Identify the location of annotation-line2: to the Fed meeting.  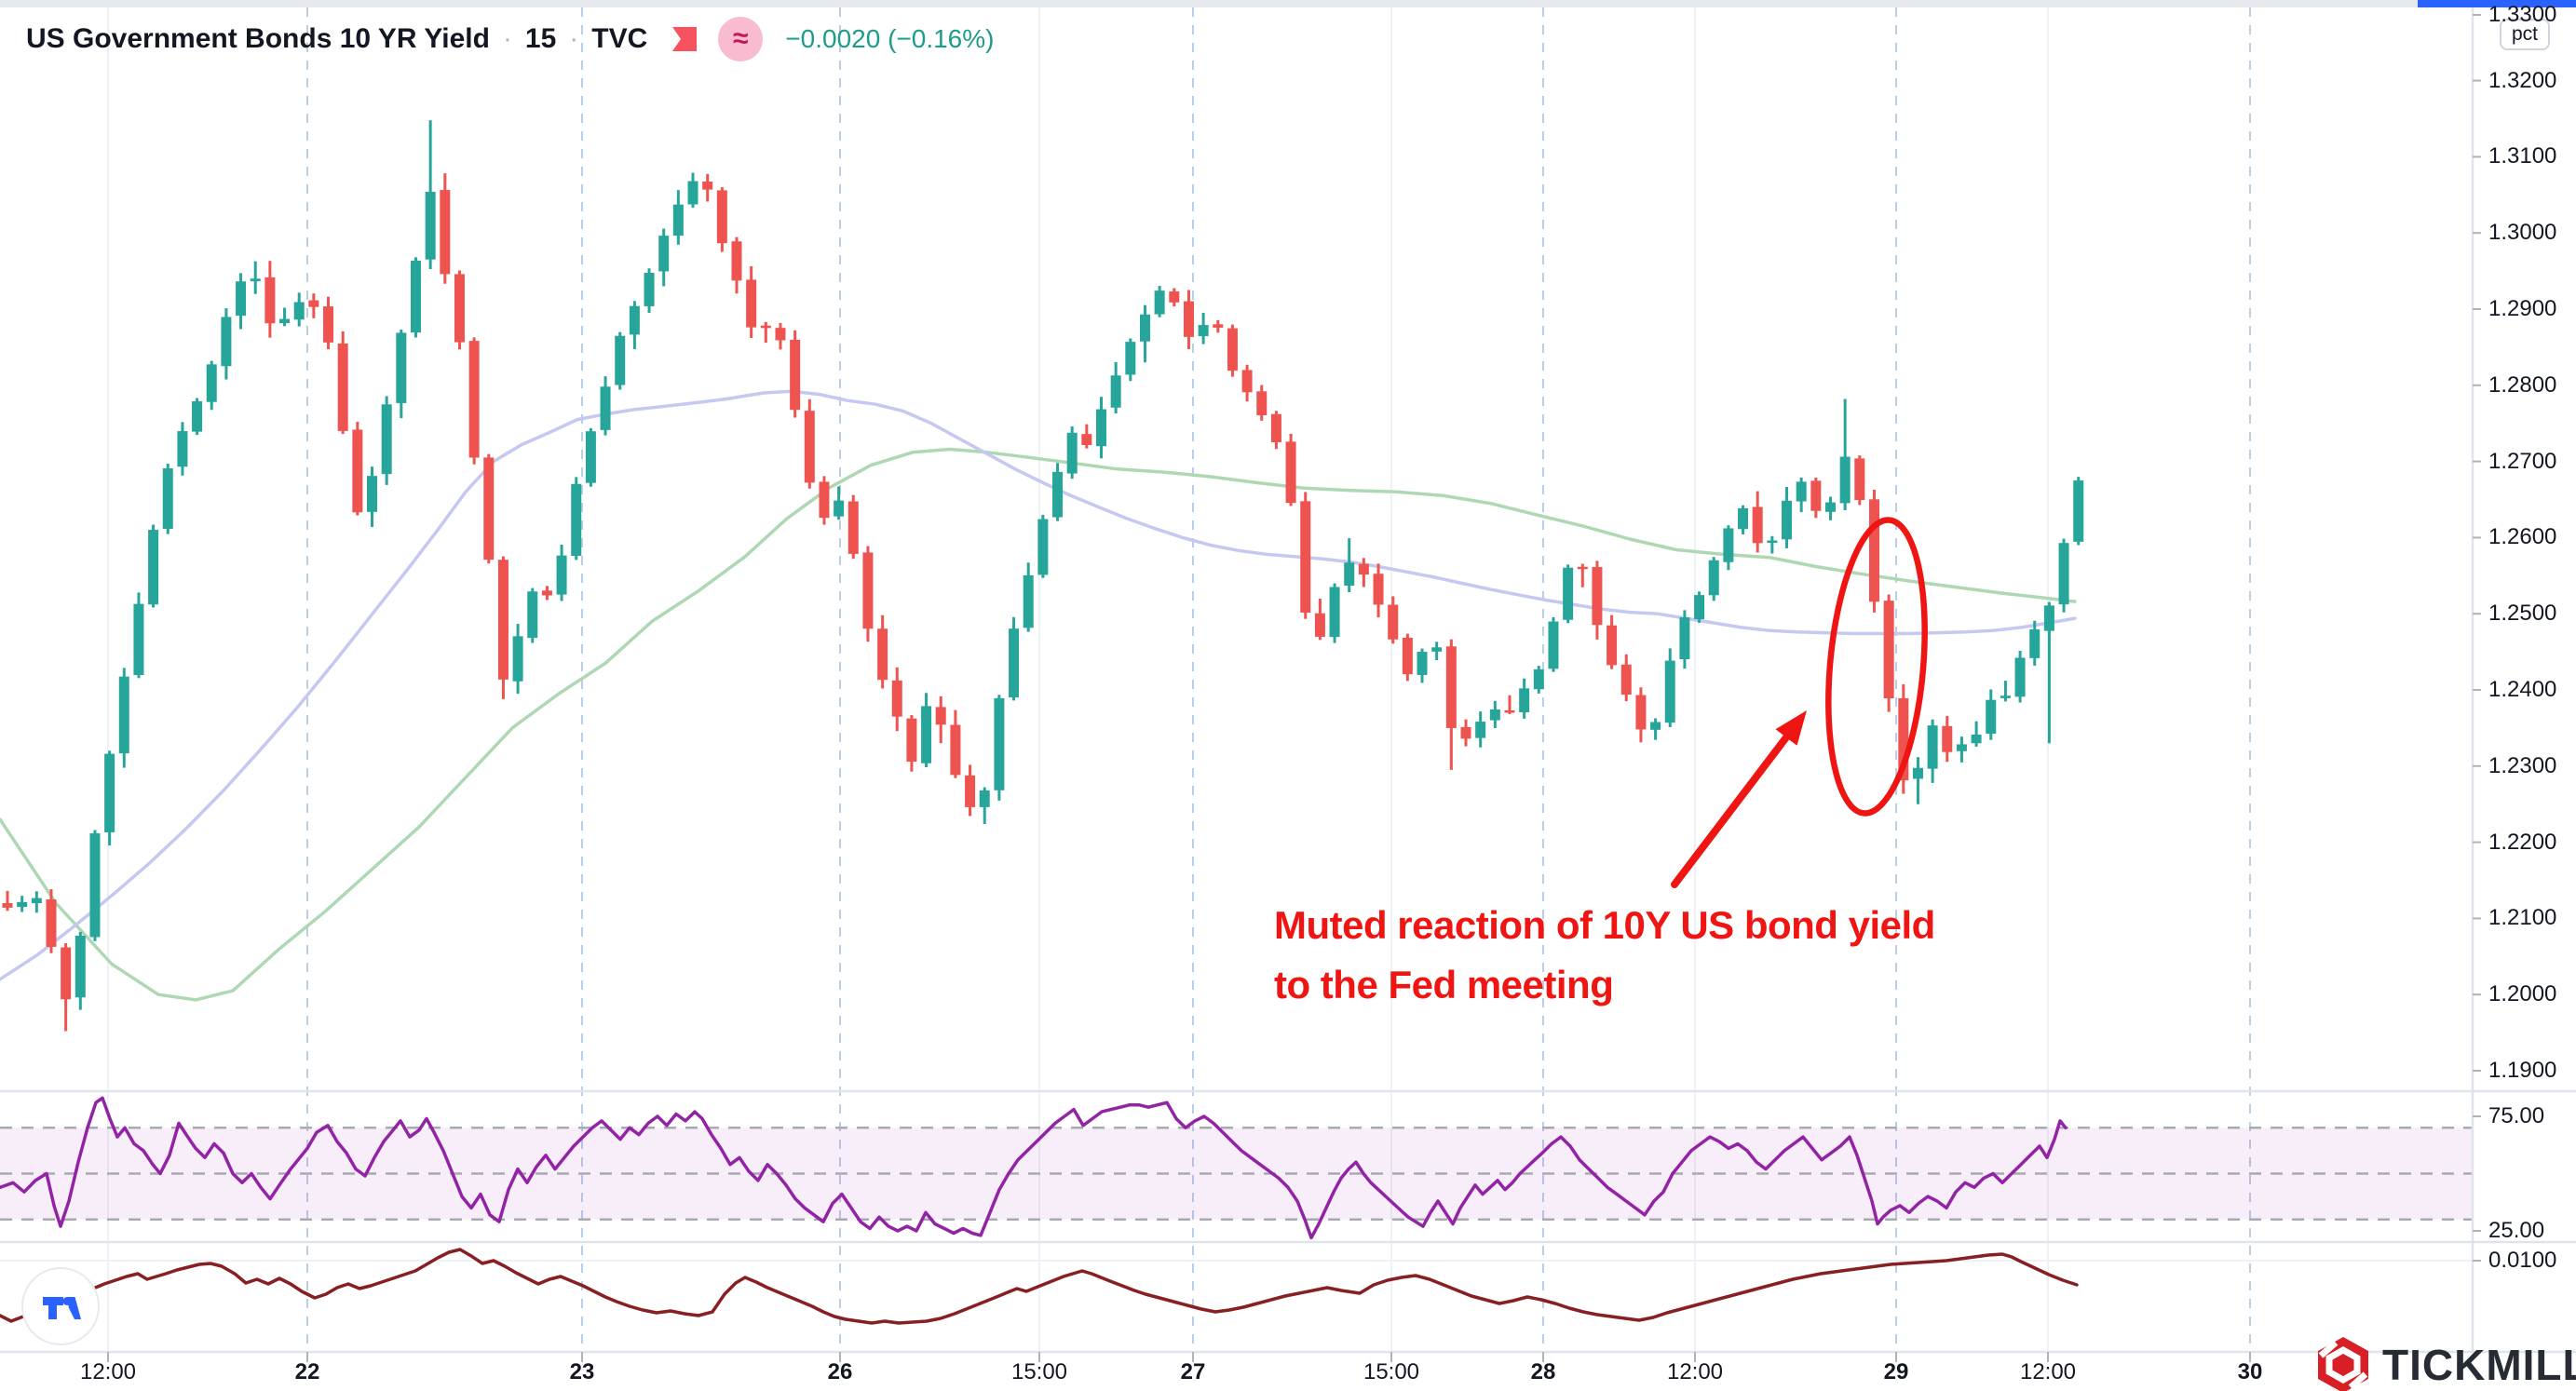
(1444, 985).